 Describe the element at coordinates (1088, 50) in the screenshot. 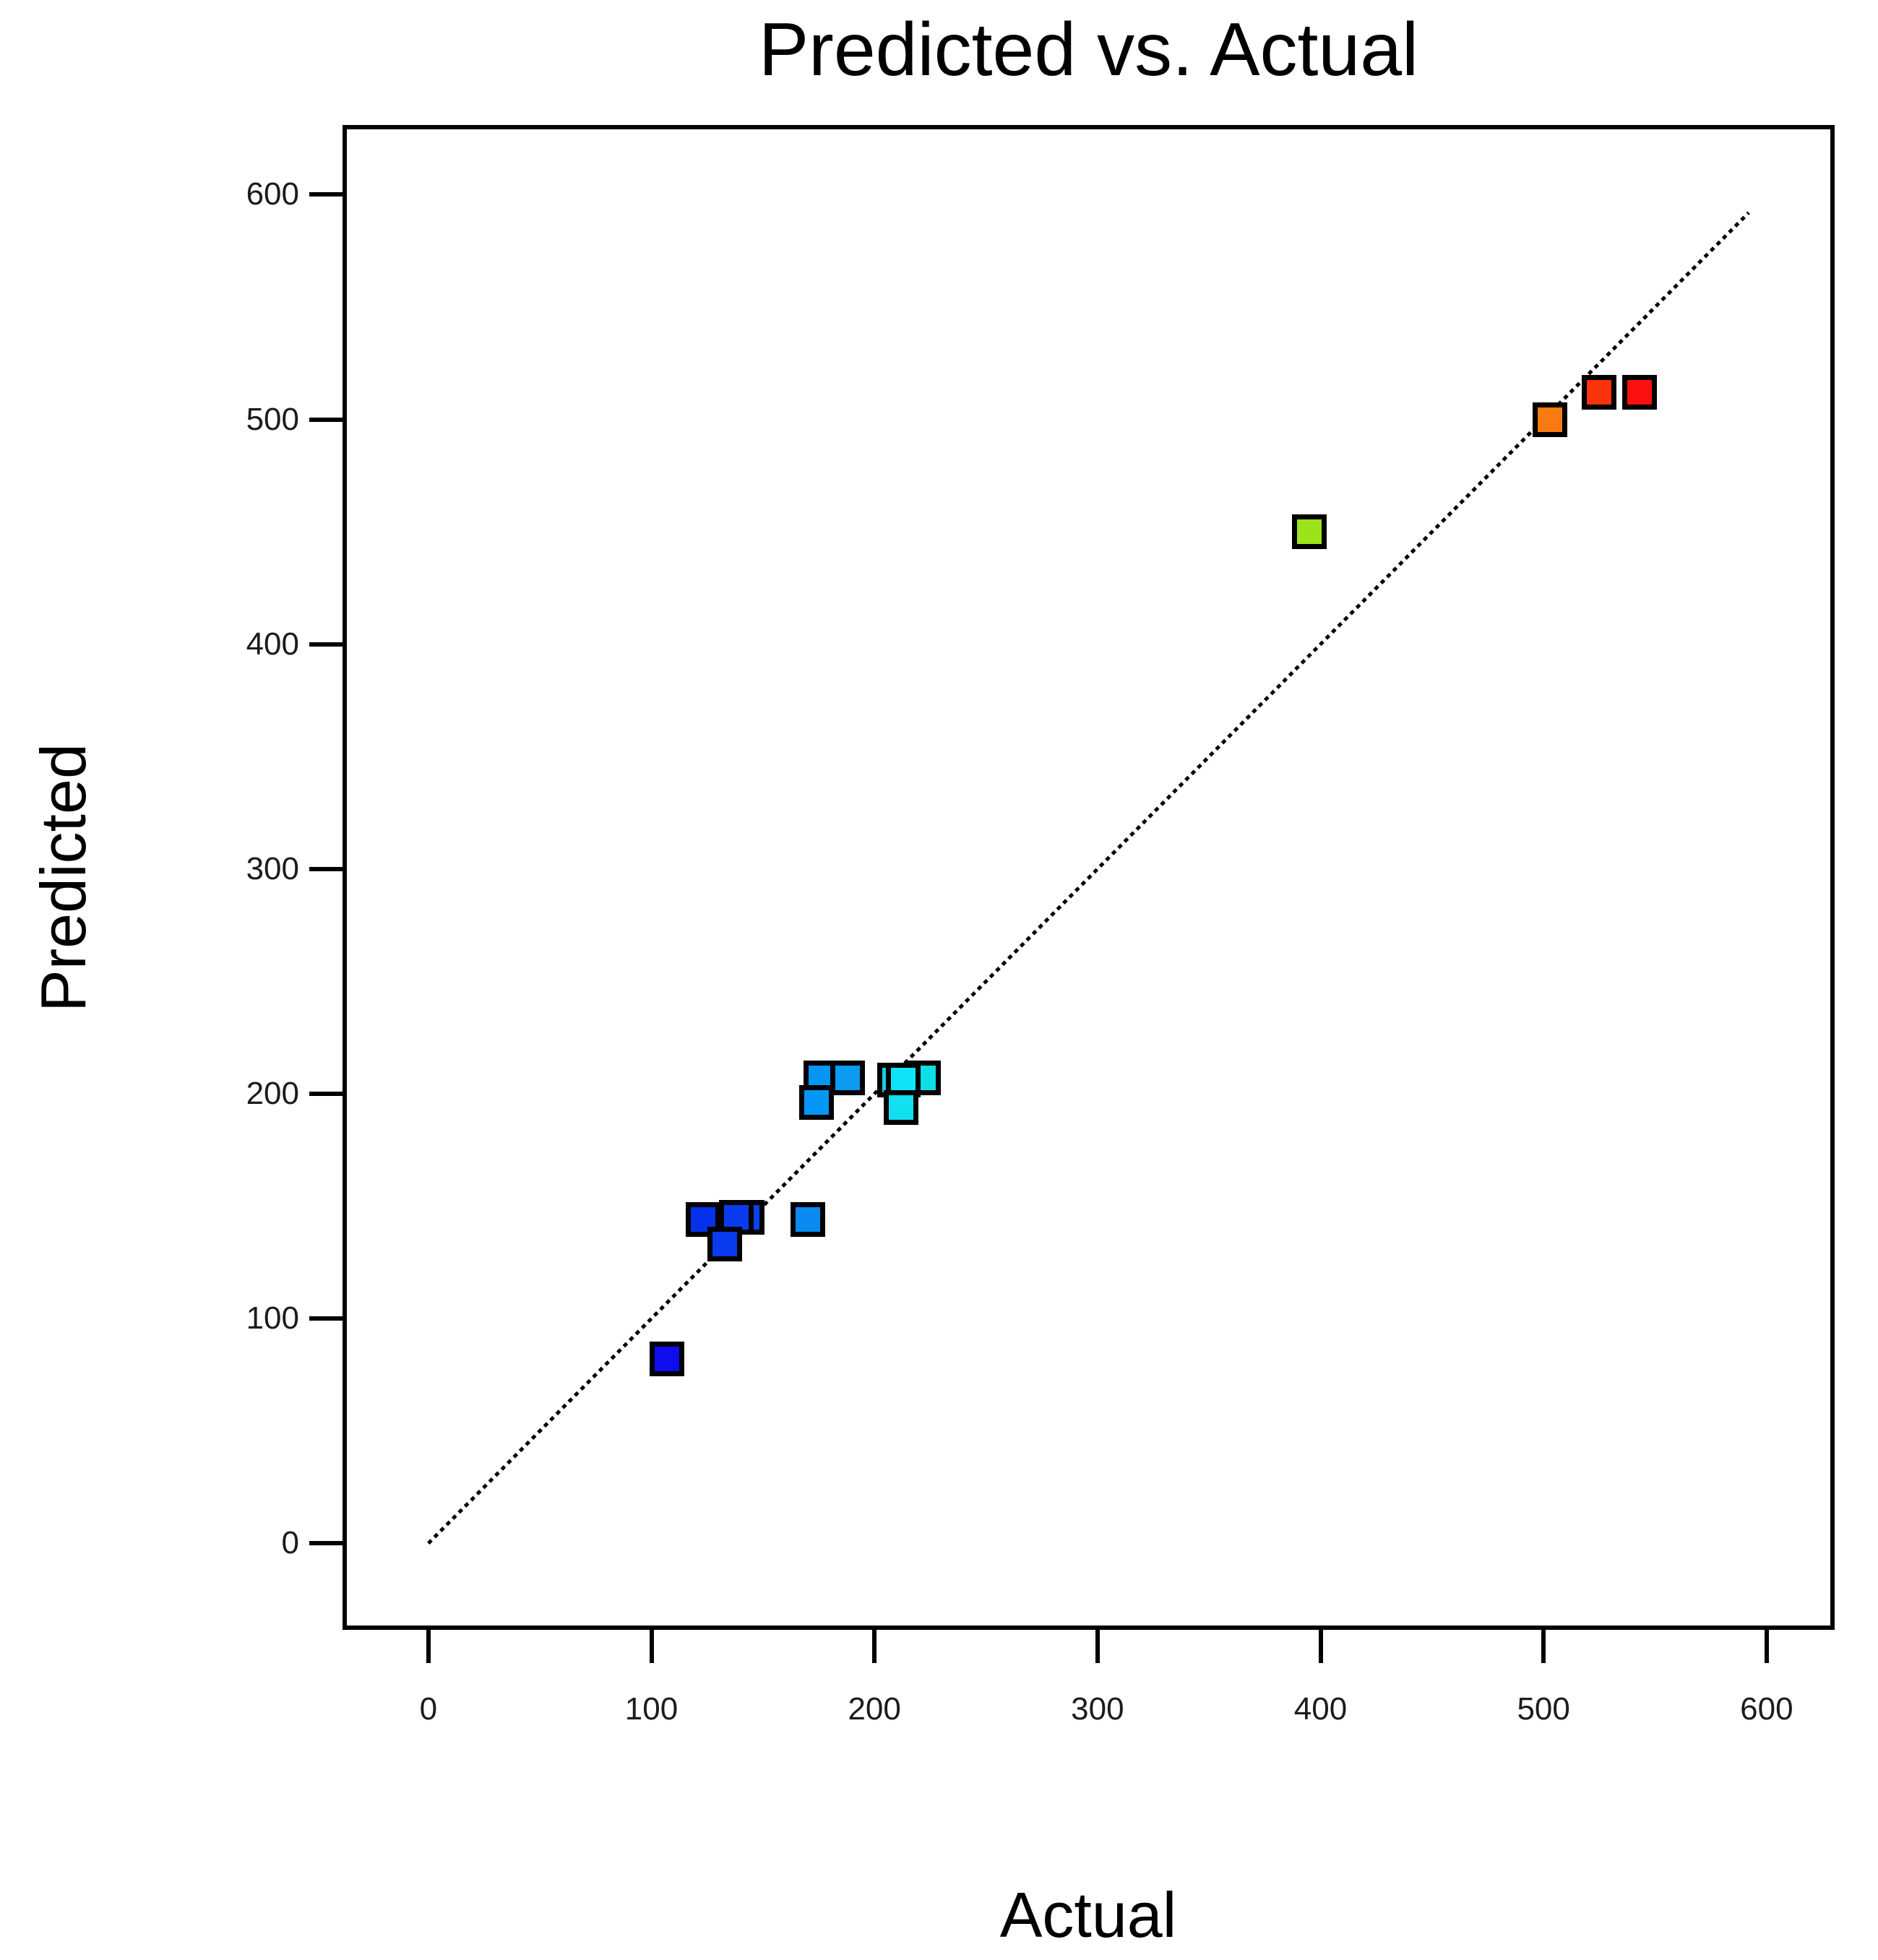

I see `chart-title: Predicted vs. Actual` at that location.